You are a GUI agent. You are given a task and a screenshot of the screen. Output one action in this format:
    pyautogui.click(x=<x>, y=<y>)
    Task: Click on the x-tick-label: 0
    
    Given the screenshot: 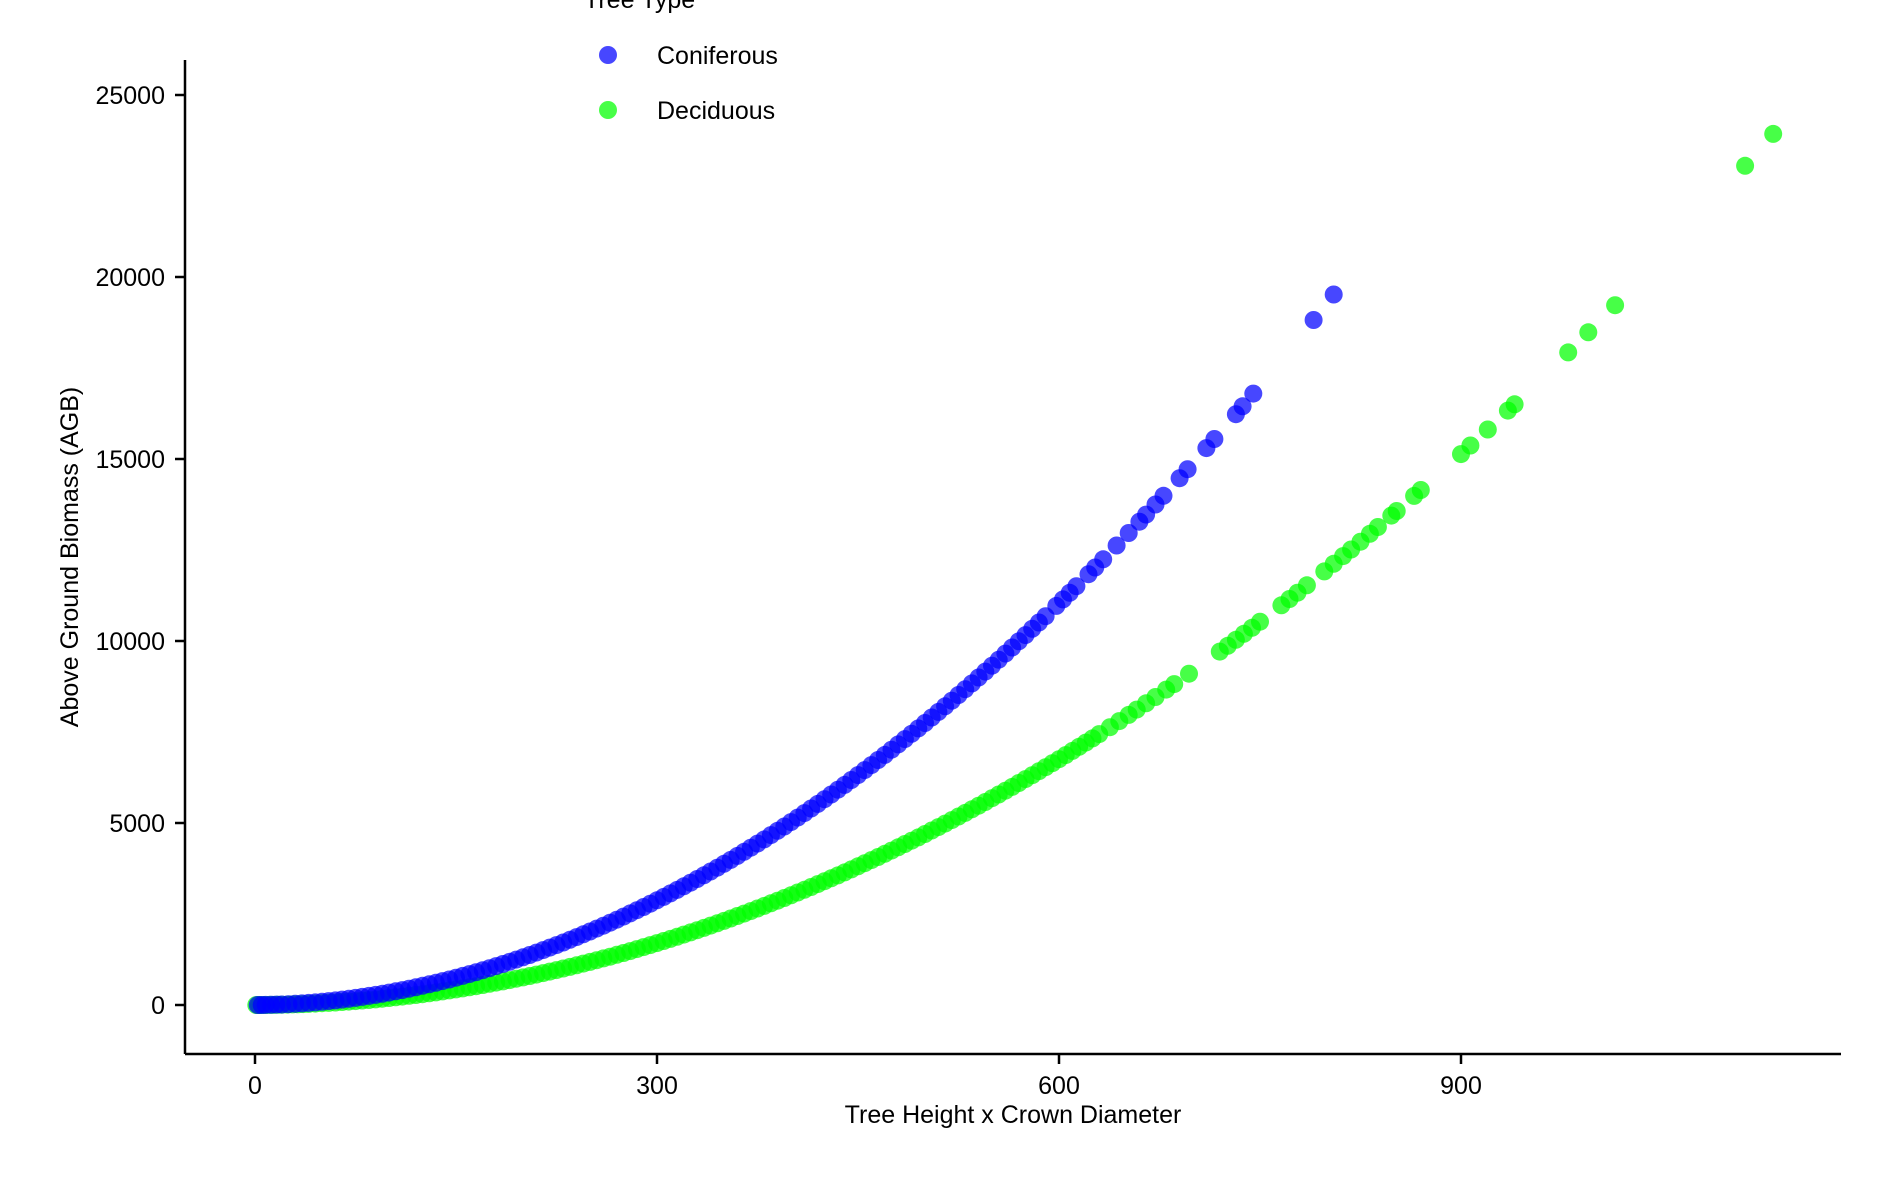 What is the action you would take?
    pyautogui.click(x=255, y=1086)
    